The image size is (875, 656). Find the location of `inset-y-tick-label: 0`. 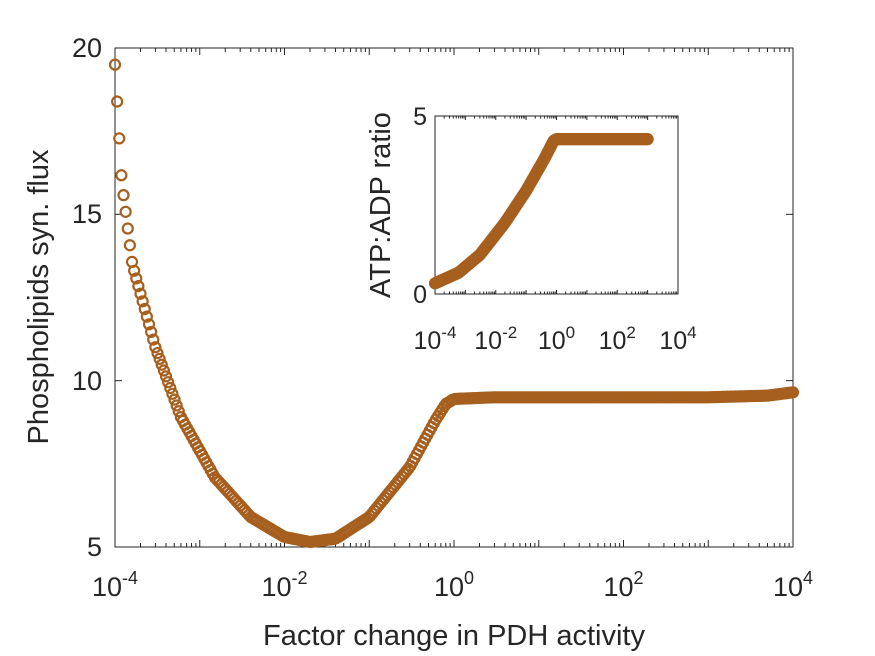

inset-y-tick-label: 0 is located at coordinates (420, 295).